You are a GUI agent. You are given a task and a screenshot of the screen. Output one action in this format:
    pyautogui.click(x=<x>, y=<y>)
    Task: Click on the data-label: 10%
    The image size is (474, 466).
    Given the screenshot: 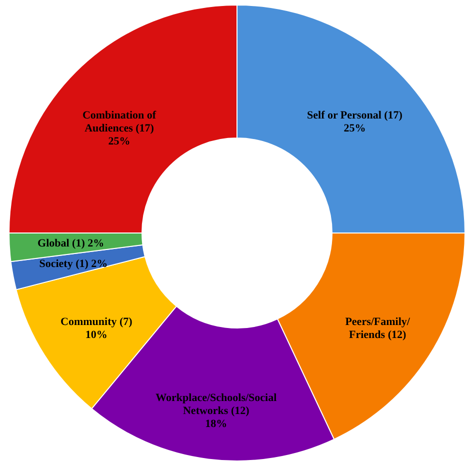 What is the action you would take?
    pyautogui.click(x=96, y=335)
    